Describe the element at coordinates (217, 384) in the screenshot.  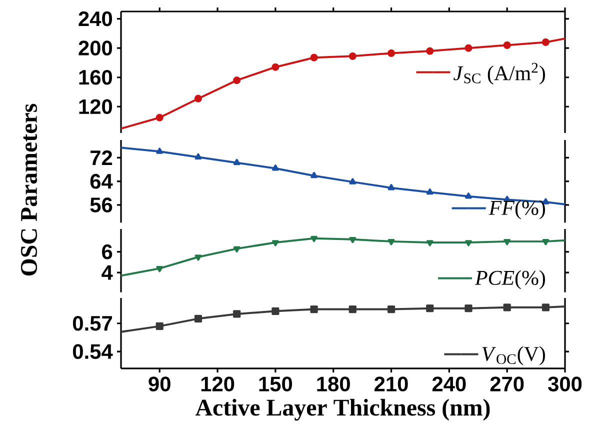
I see `x-tick-label: 120` at that location.